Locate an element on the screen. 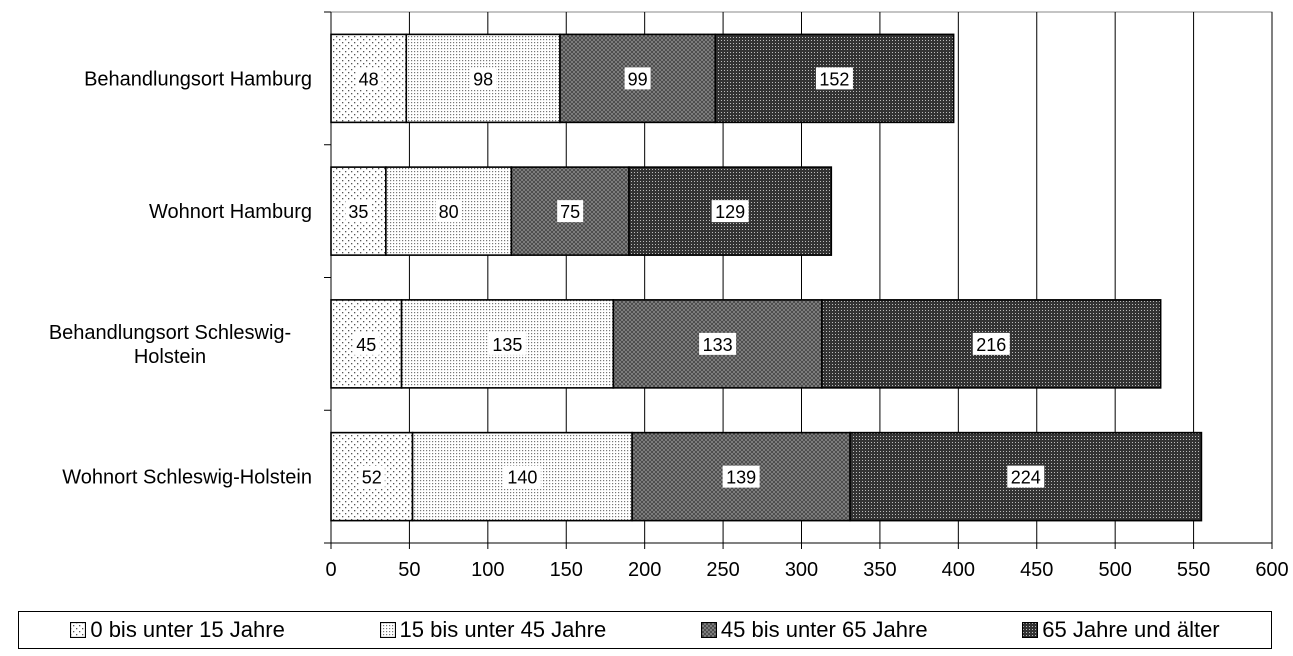 The height and width of the screenshot is (656, 1293). legend-label: 65 Jahre und älter is located at coordinates (1131, 629).